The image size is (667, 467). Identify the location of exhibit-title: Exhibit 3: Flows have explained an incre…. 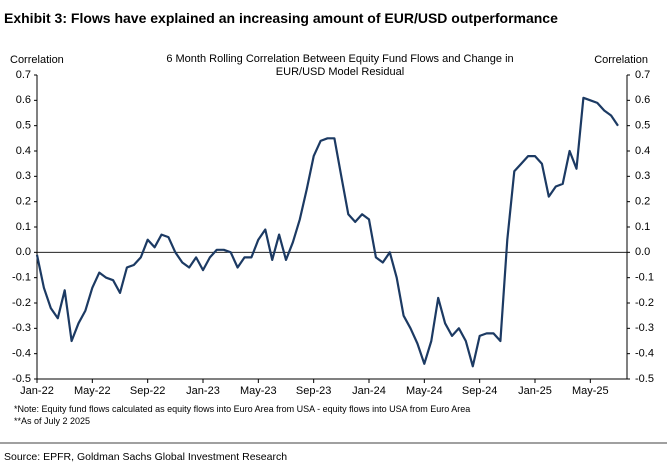
(281, 18).